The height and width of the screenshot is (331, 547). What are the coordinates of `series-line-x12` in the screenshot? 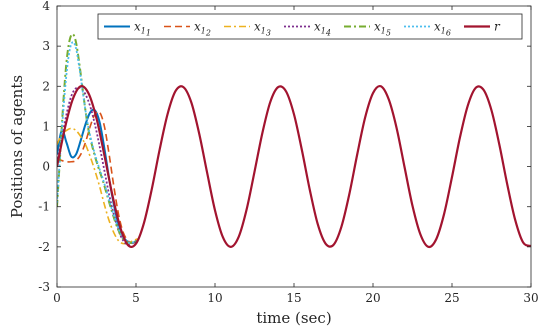 It's located at (97, 177).